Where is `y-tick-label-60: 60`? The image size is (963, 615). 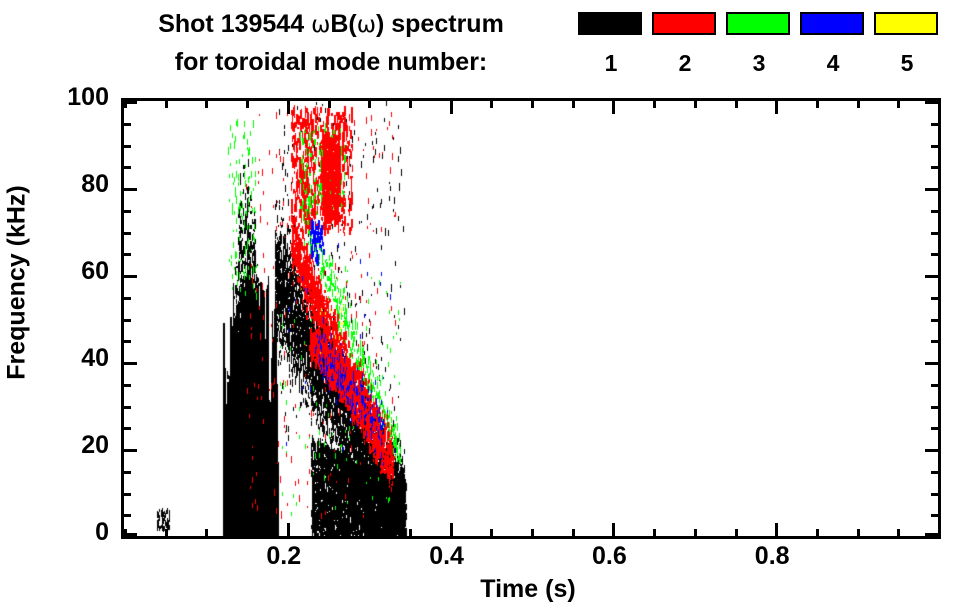 y-tick-label-60: 60 is located at coordinates (95, 271).